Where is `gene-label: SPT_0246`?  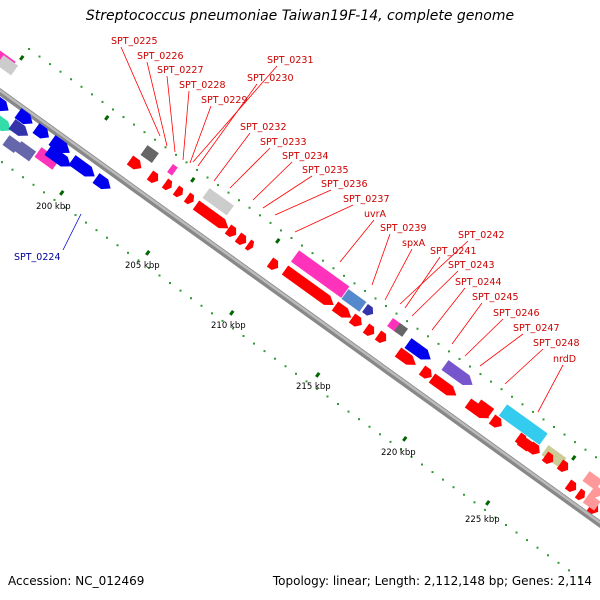
gene-label: SPT_0246 is located at coordinates (516, 313).